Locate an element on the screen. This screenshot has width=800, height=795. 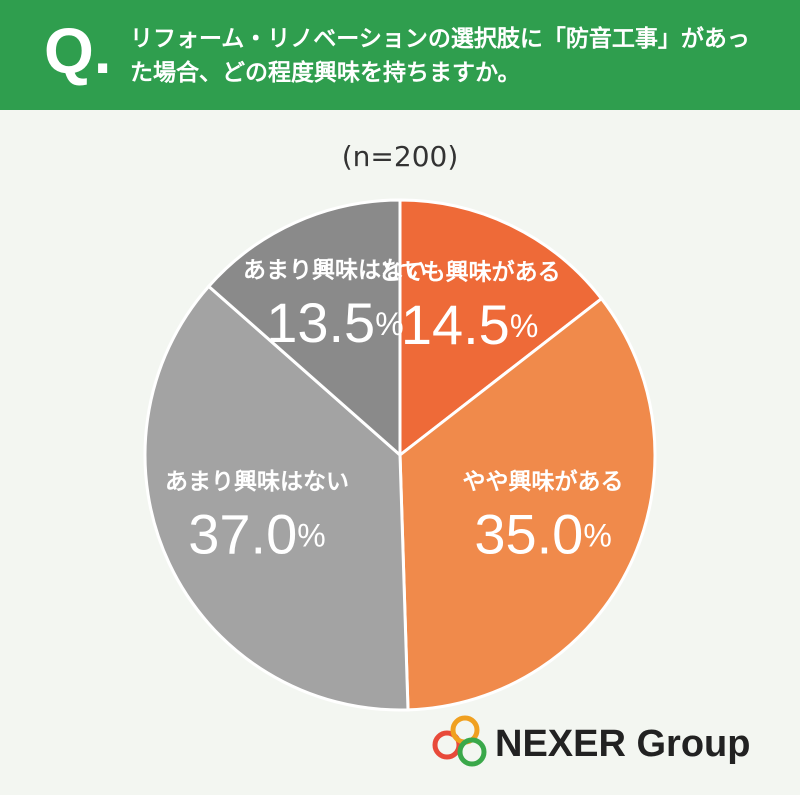
logo-icon is located at coordinates (459, 741).